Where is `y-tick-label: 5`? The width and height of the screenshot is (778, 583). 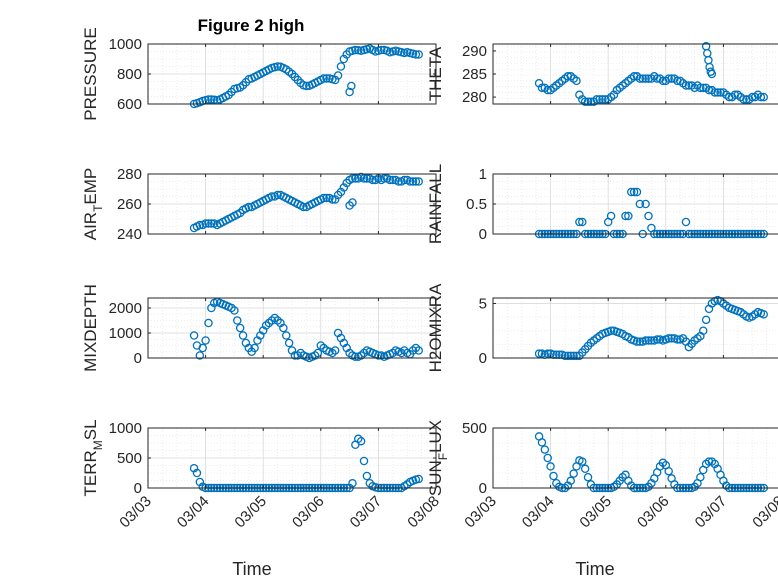 y-tick-label: 5 is located at coordinates (483, 303).